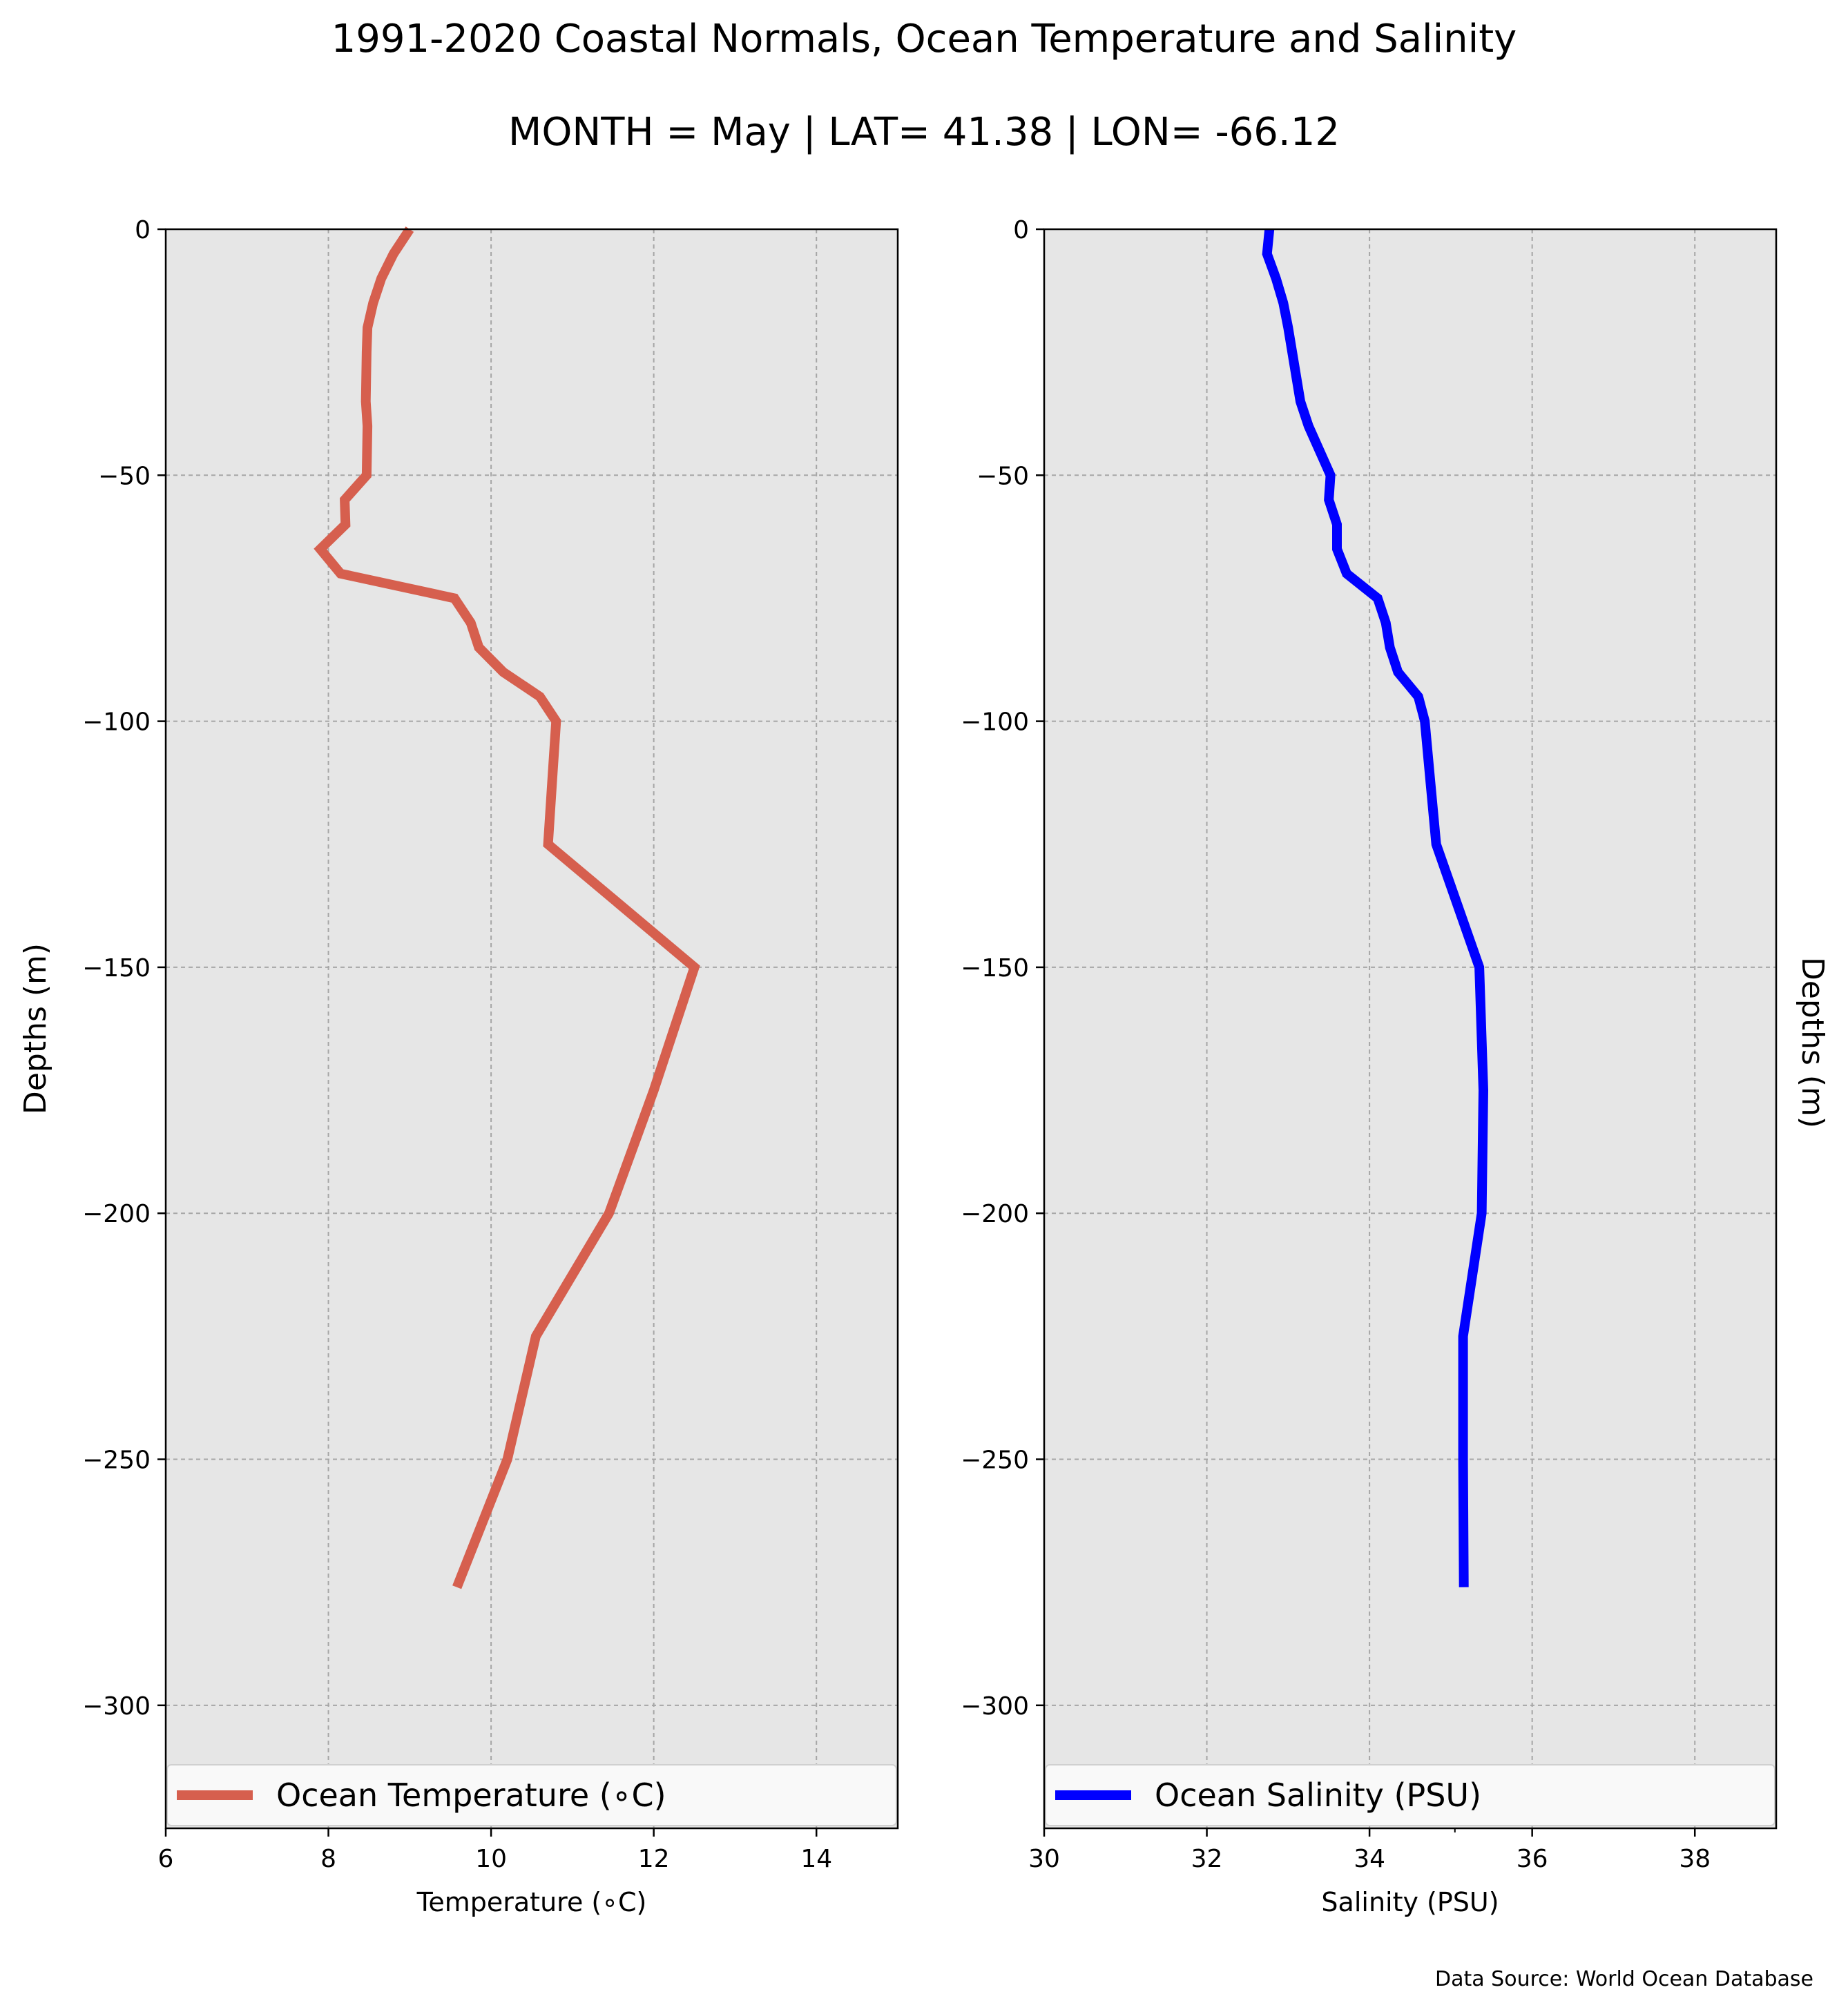 The height and width of the screenshot is (2003, 1848). What do you see at coordinates (166, 1859) in the screenshot?
I see `x-tick-label: 6` at bounding box center [166, 1859].